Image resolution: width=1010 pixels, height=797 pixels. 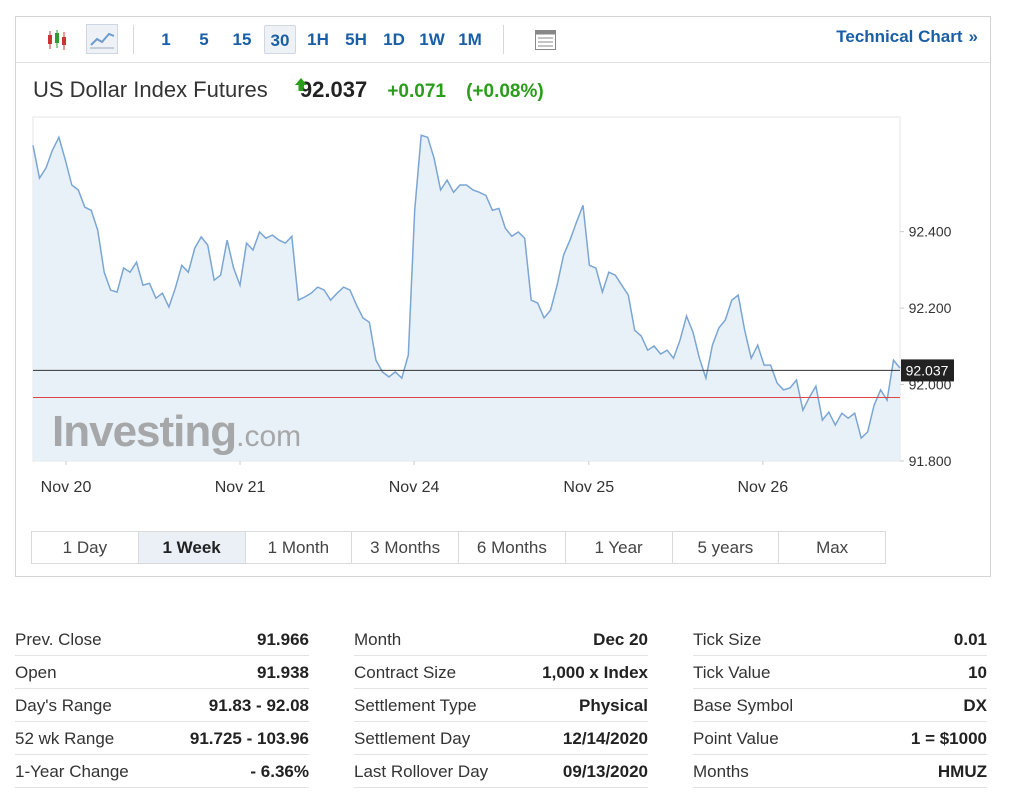 What do you see at coordinates (840, 739) in the screenshot?
I see `stats-row: Point Value 1 = $1000` at bounding box center [840, 739].